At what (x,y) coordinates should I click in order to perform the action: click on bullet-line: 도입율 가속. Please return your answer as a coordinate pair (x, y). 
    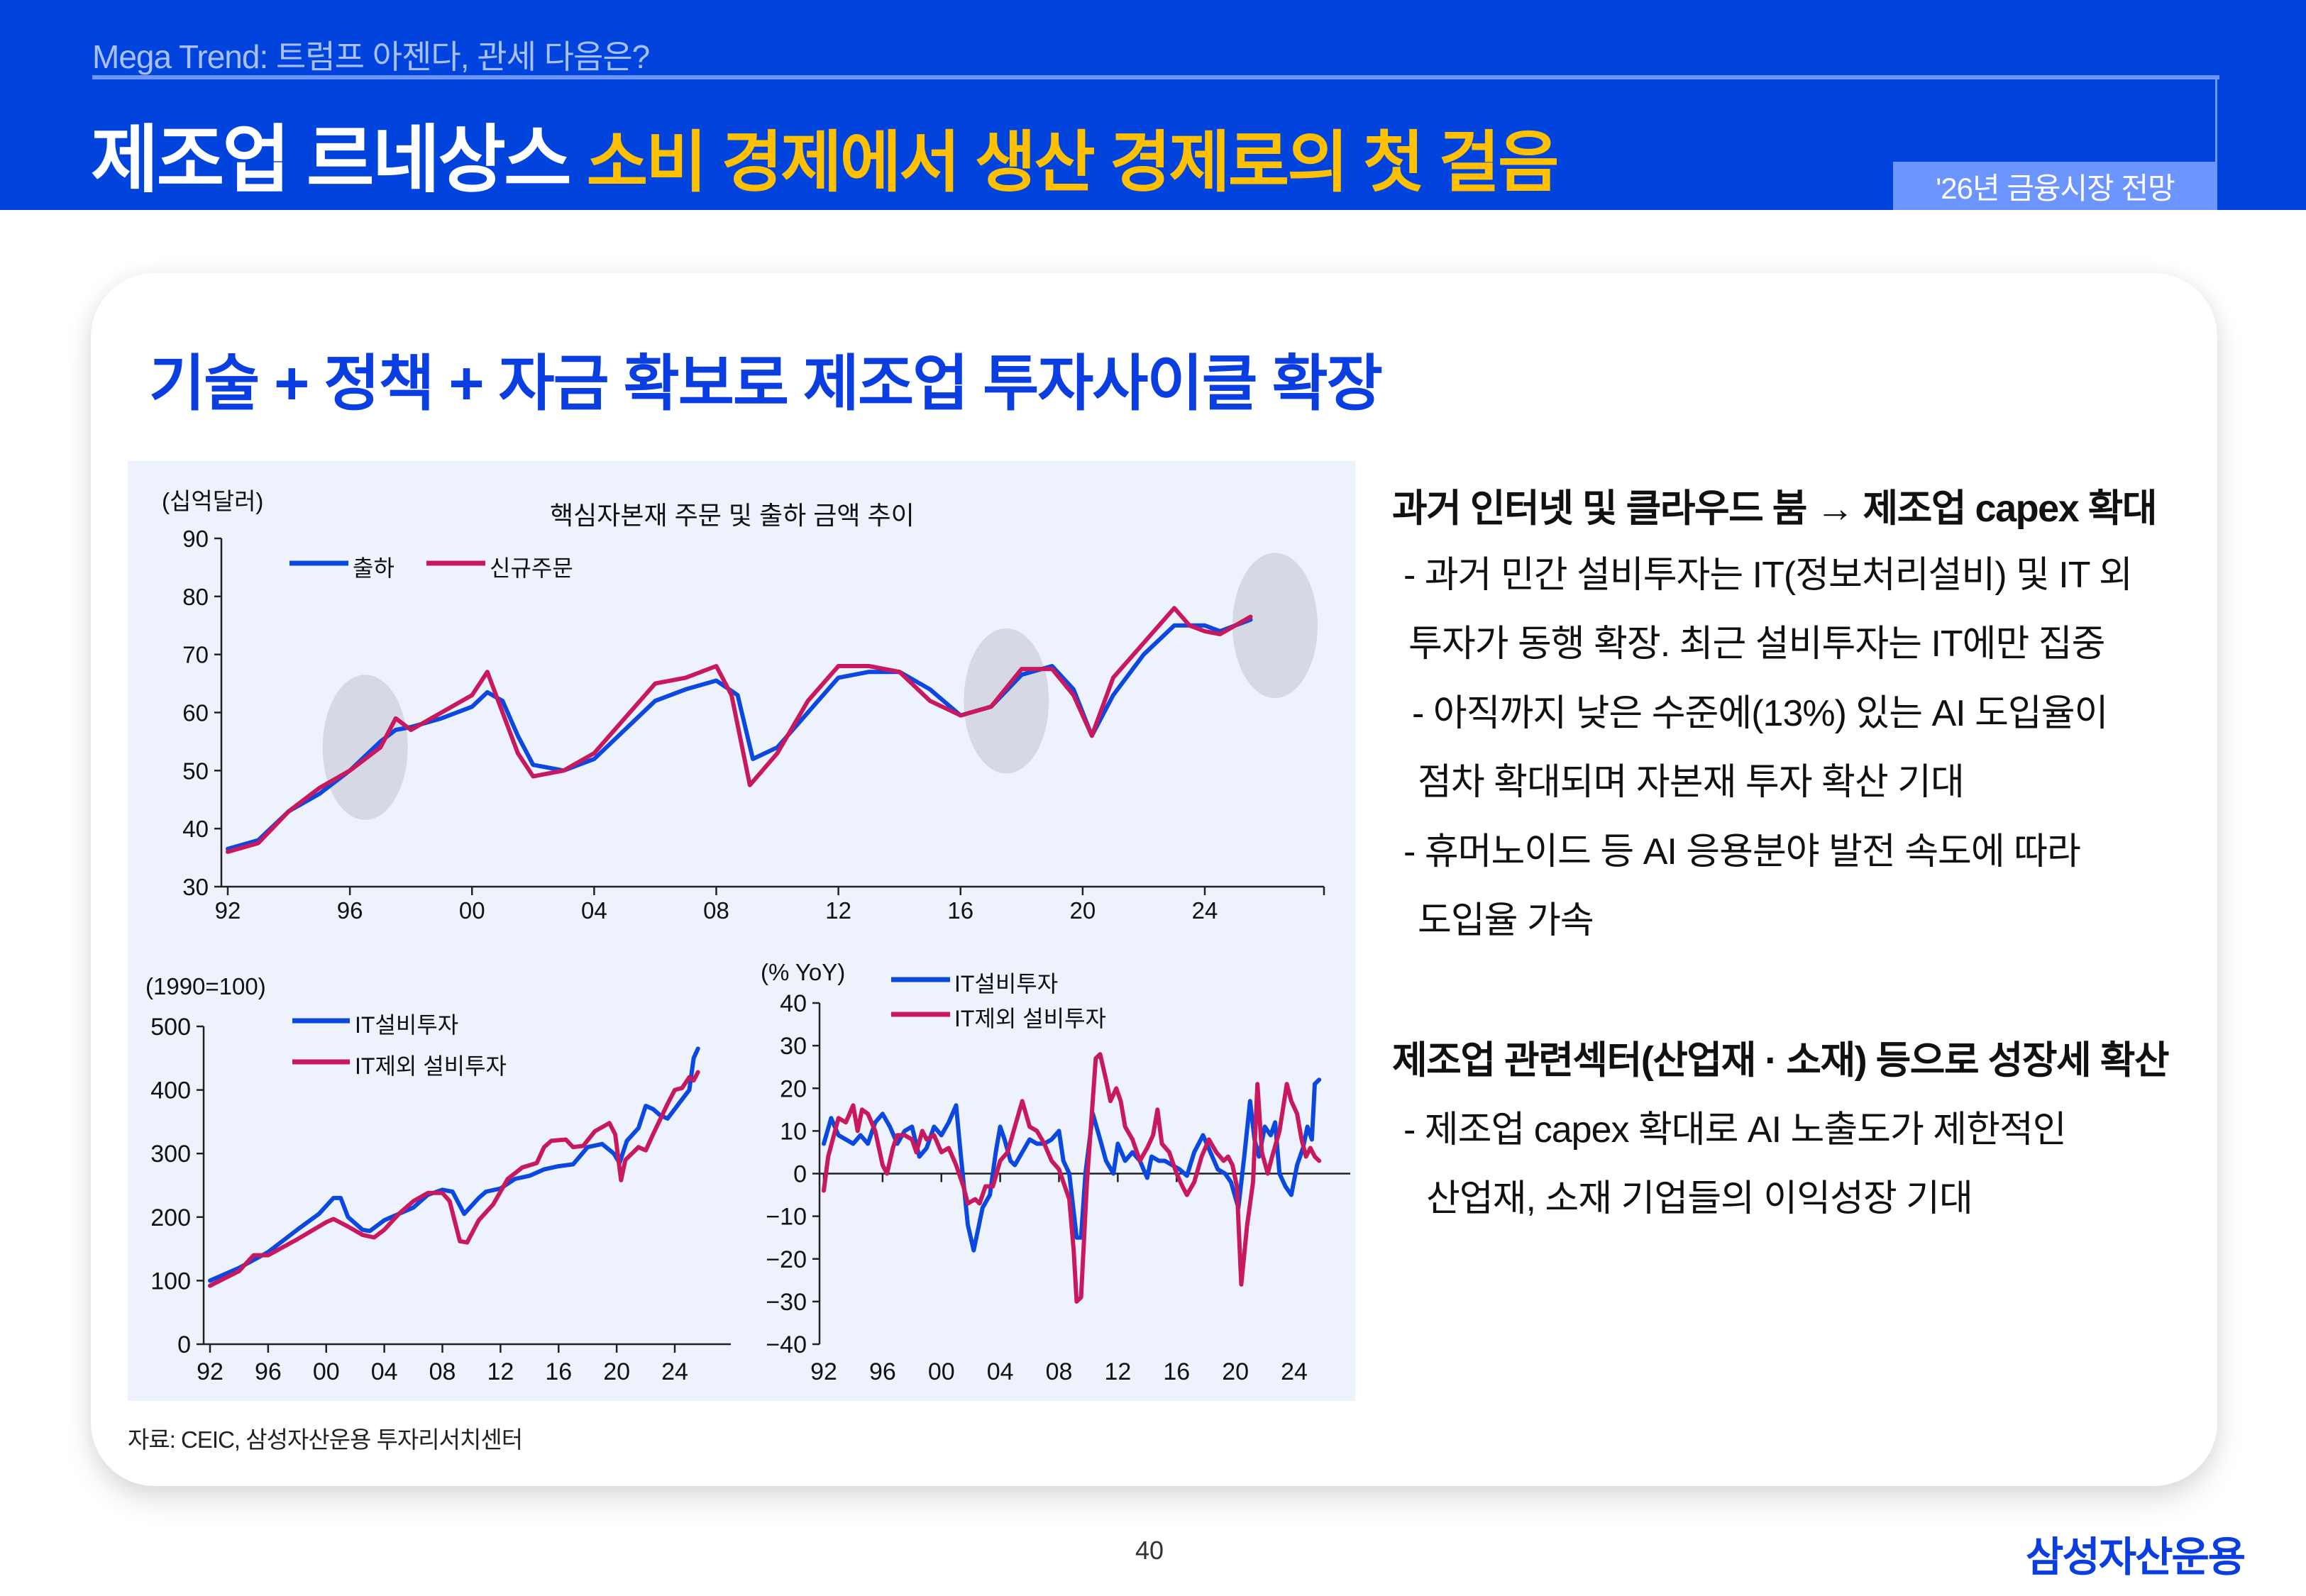
    Looking at the image, I should click on (1506, 921).